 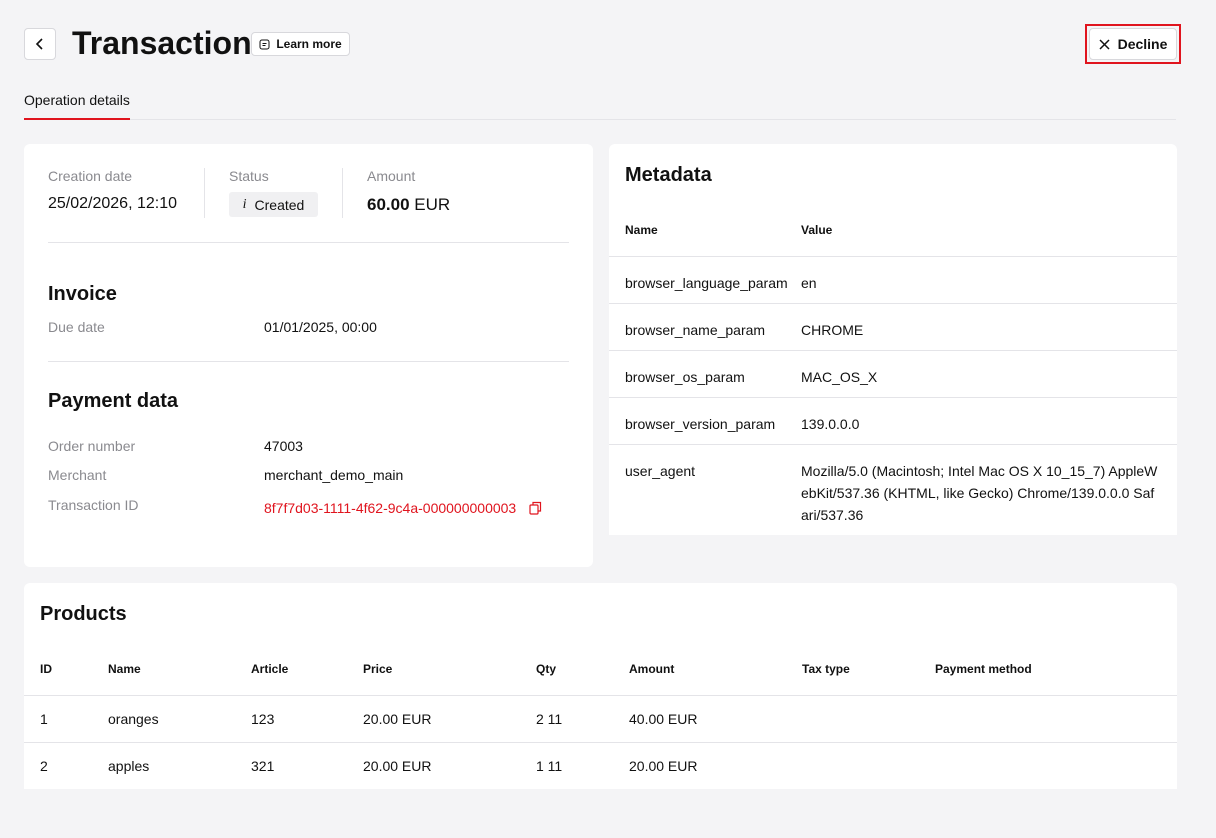 I want to click on field-value: merchant_demo_main, so click(x=334, y=475).